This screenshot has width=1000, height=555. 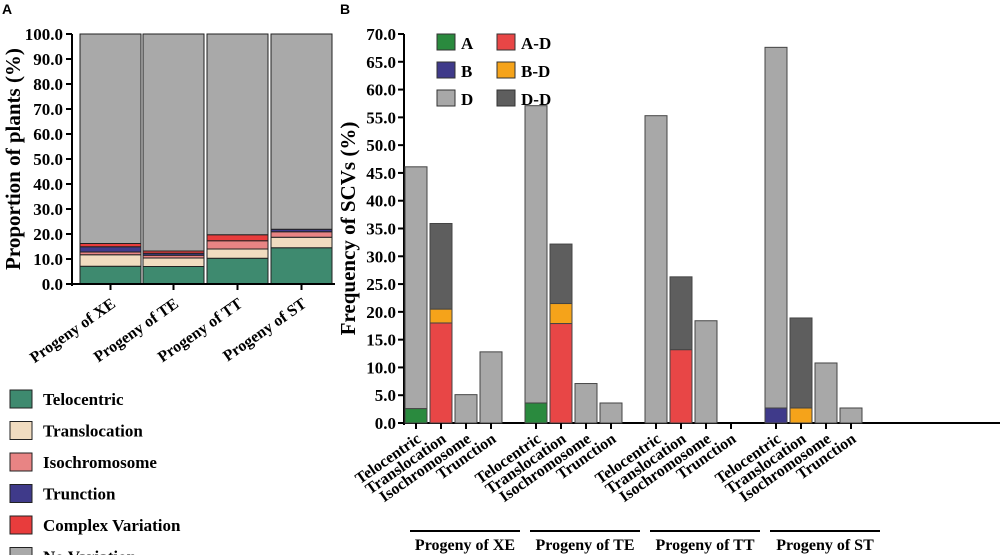 I want to click on legend-label: D-D, so click(x=536, y=99).